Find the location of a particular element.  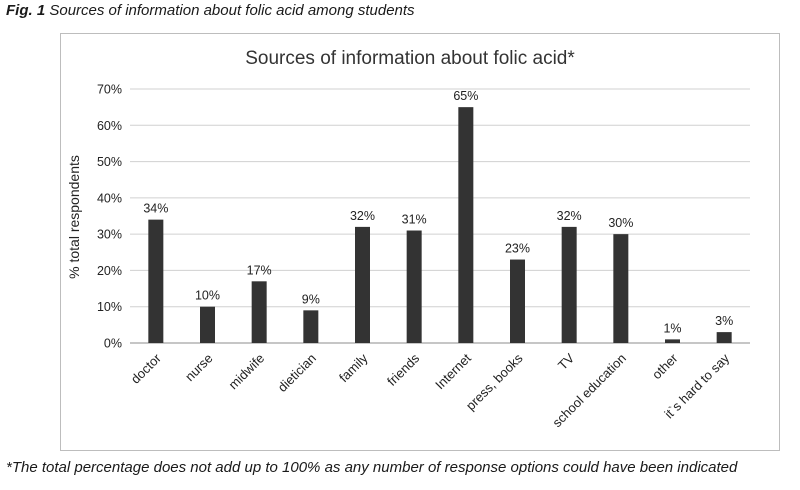

data-label: 3% is located at coordinates (724, 321).